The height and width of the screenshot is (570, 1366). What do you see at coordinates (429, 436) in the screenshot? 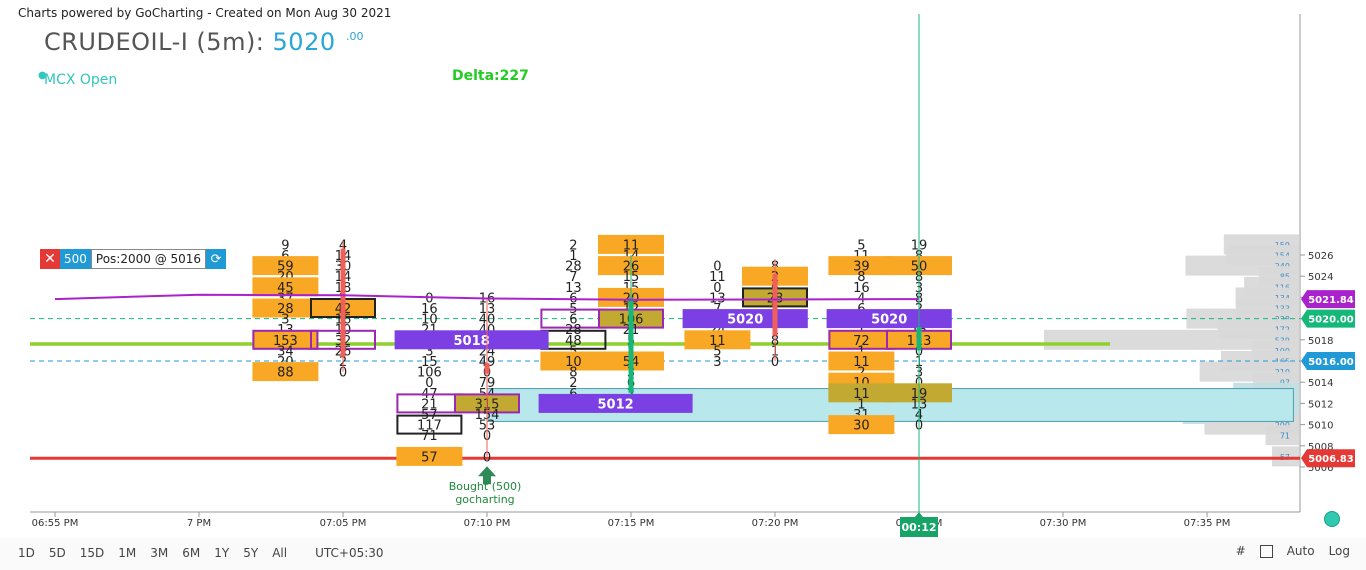
I see `cell-text: 71` at bounding box center [429, 436].